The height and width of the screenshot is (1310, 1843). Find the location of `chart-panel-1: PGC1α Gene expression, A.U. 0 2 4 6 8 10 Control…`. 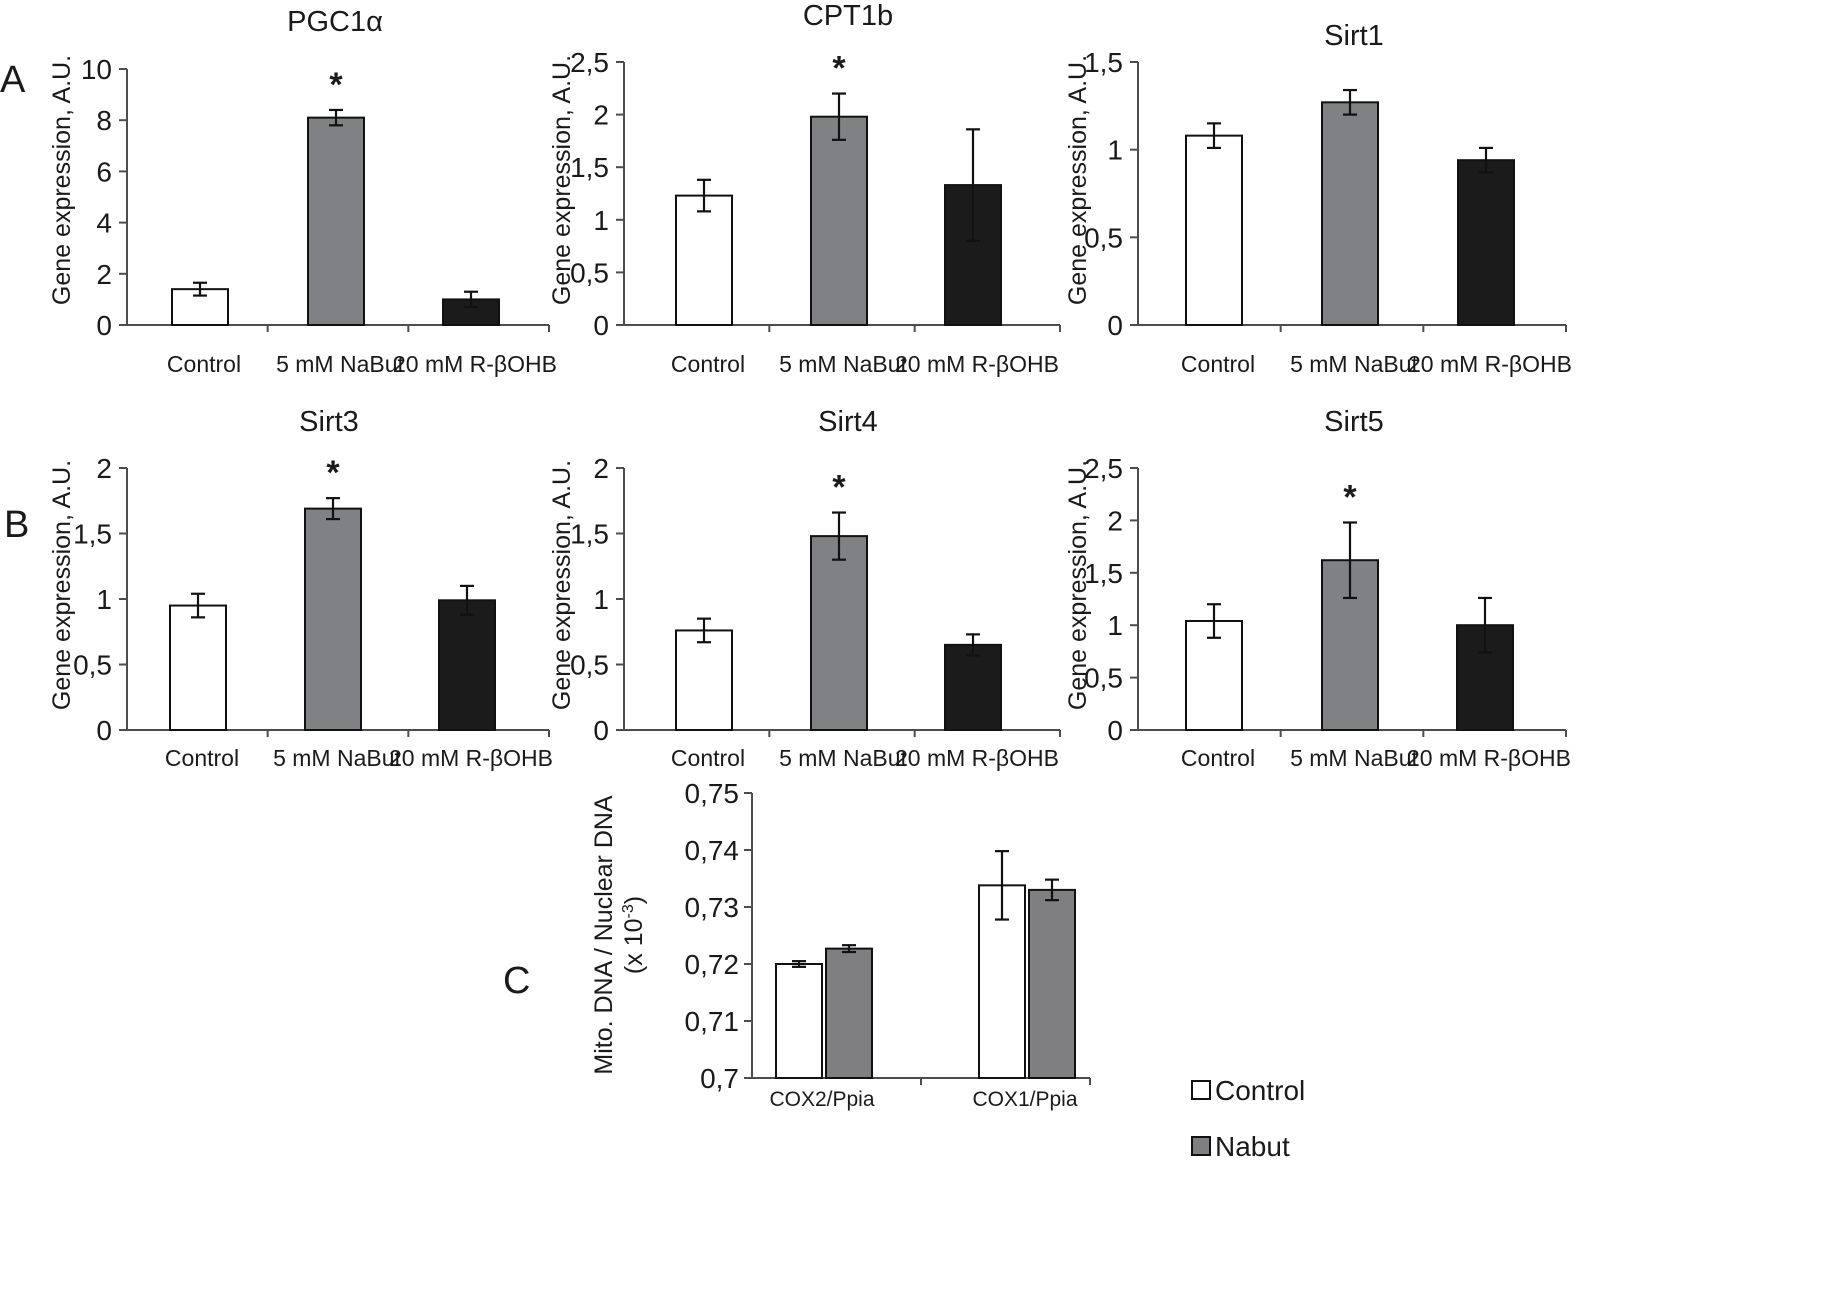

chart-panel-1: PGC1α Gene expression, A.U. 0 2 4 6 8 10 Control… is located at coordinates (302, 191).